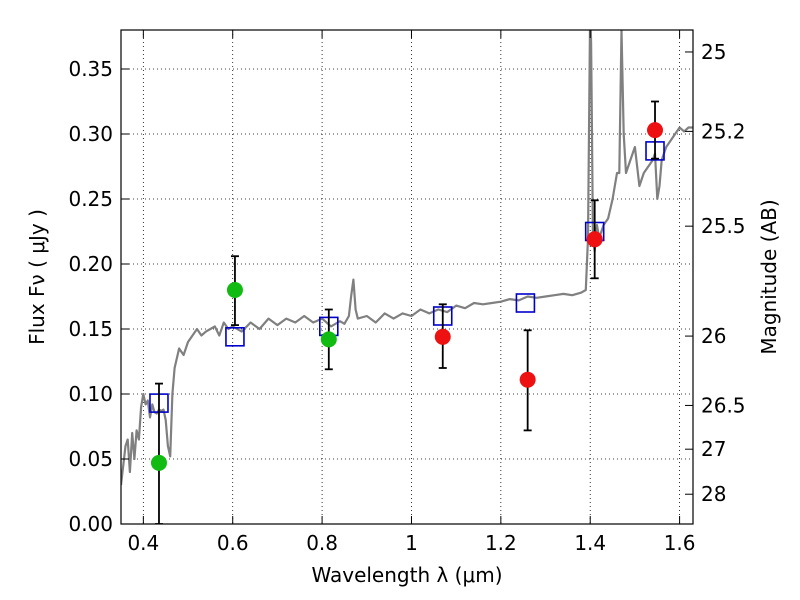 The image size is (800, 600). Describe the element at coordinates (411, 543) in the screenshot. I see `x-tick-label: 1` at that location.